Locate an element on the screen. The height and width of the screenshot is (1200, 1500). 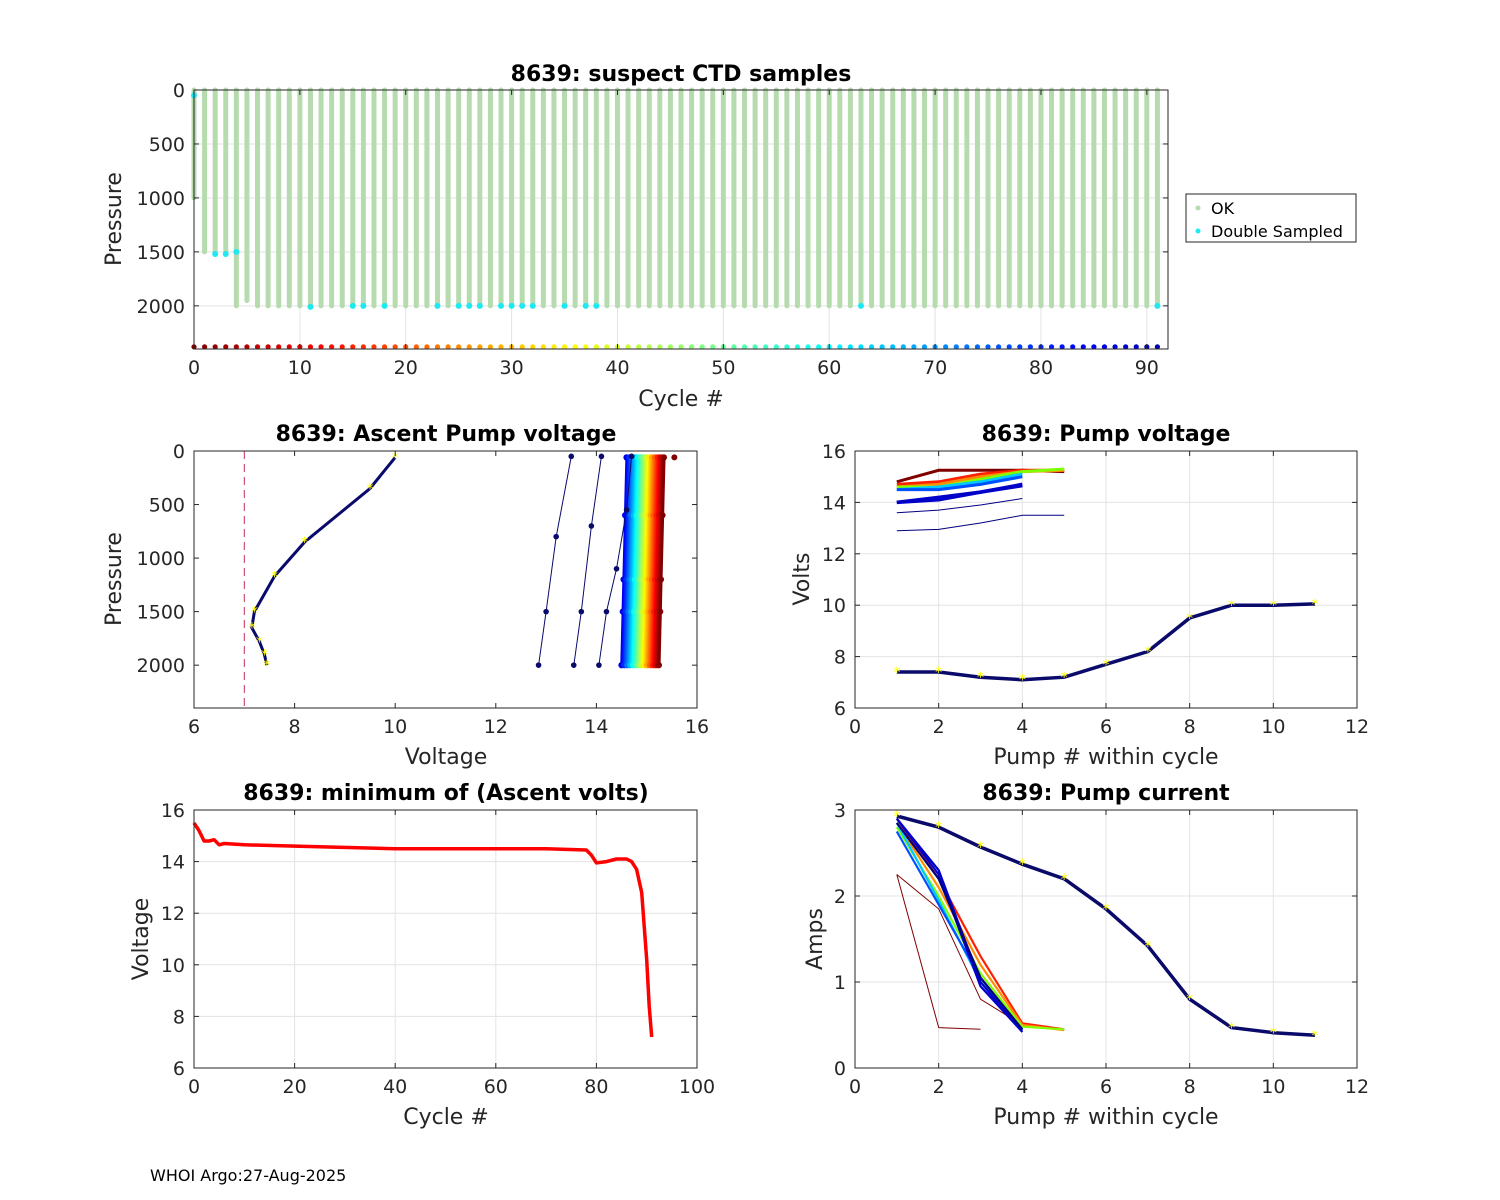
pumpc-xlabel: Pump # within cycle is located at coordinates (1105, 1117).